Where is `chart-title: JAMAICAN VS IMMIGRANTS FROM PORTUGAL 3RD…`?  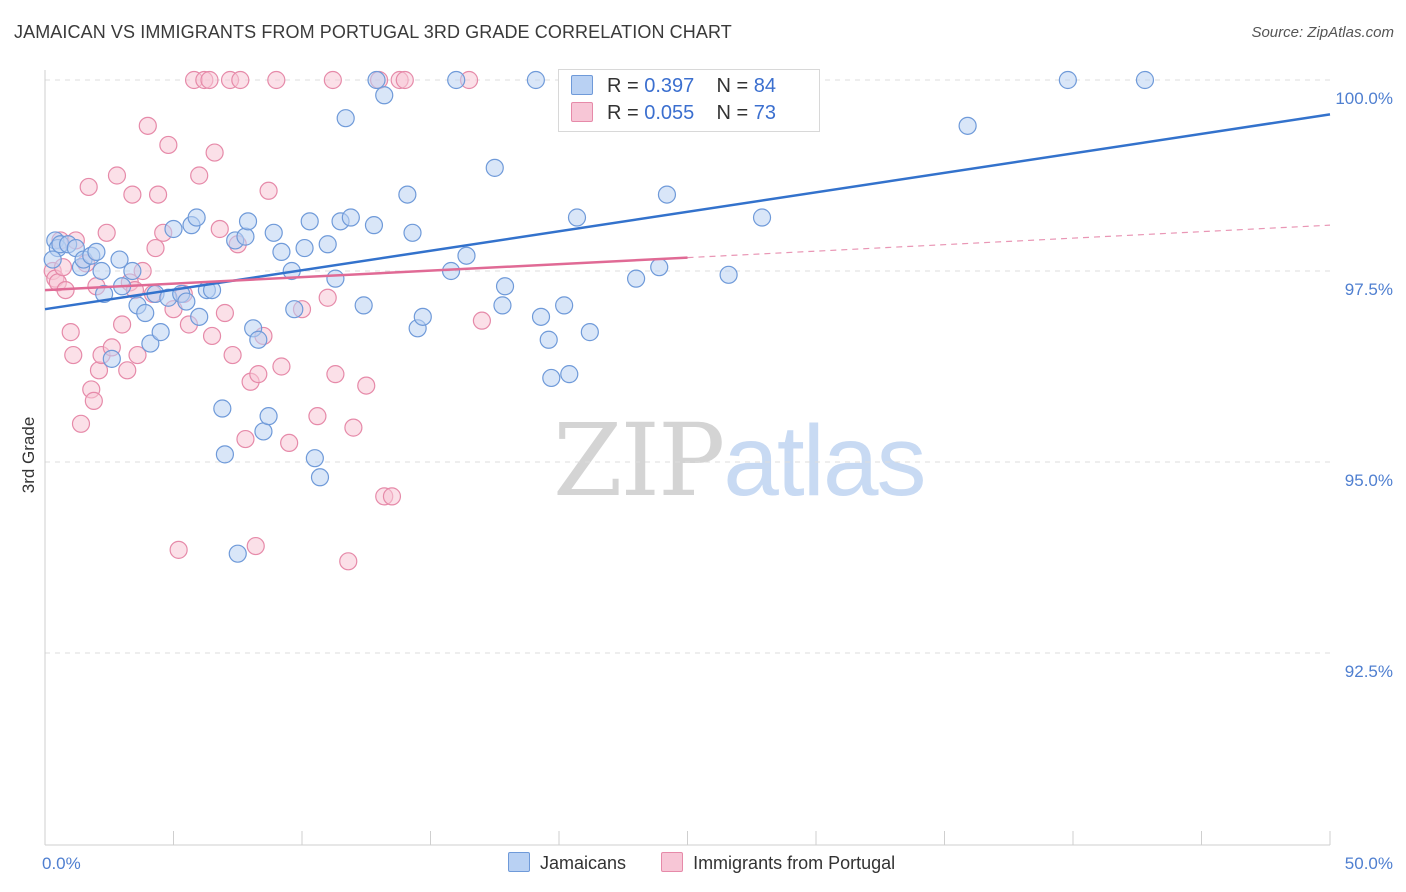 chart-title: JAMAICAN VS IMMIGRANTS FROM PORTUGAL 3RD… is located at coordinates (373, 32).